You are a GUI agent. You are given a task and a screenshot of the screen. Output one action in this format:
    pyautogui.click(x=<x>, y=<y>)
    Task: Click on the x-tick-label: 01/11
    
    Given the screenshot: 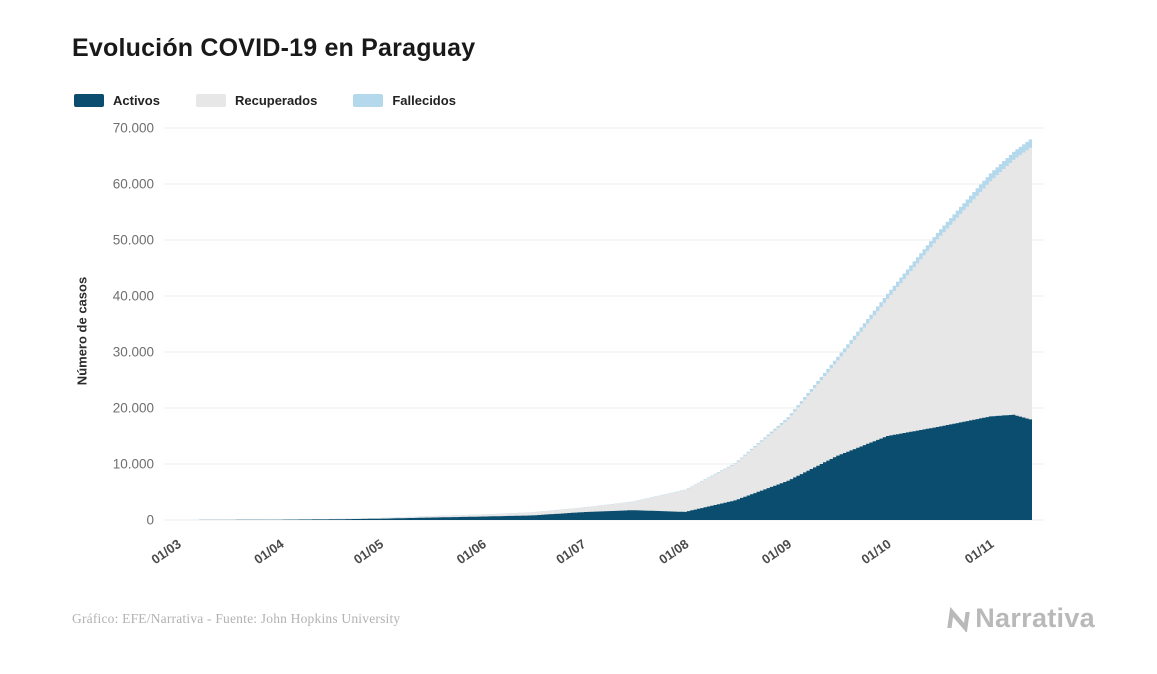 What is the action you would take?
    pyautogui.click(x=979, y=551)
    